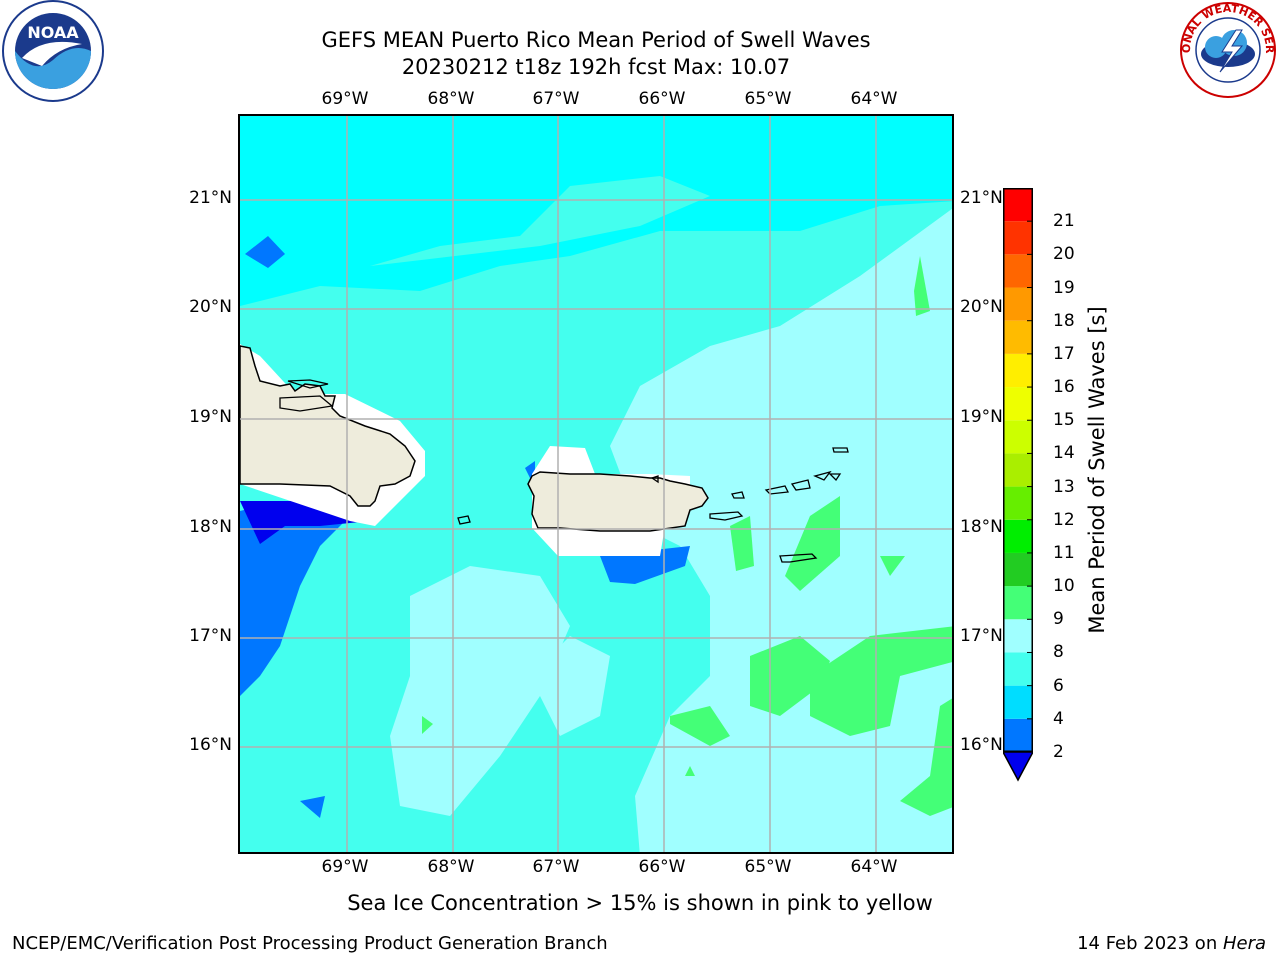 Image resolution: width=1280 pixels, height=960 pixels. I want to click on colorbar-tick-label: 18, so click(1064, 320).